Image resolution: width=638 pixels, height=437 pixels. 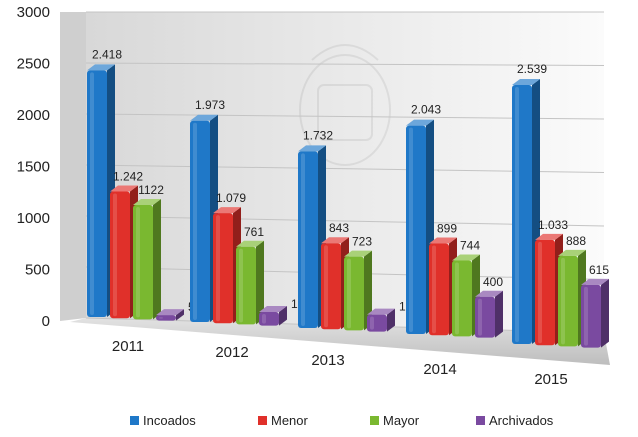 I want to click on data-label: 1.079, so click(x=231, y=198).